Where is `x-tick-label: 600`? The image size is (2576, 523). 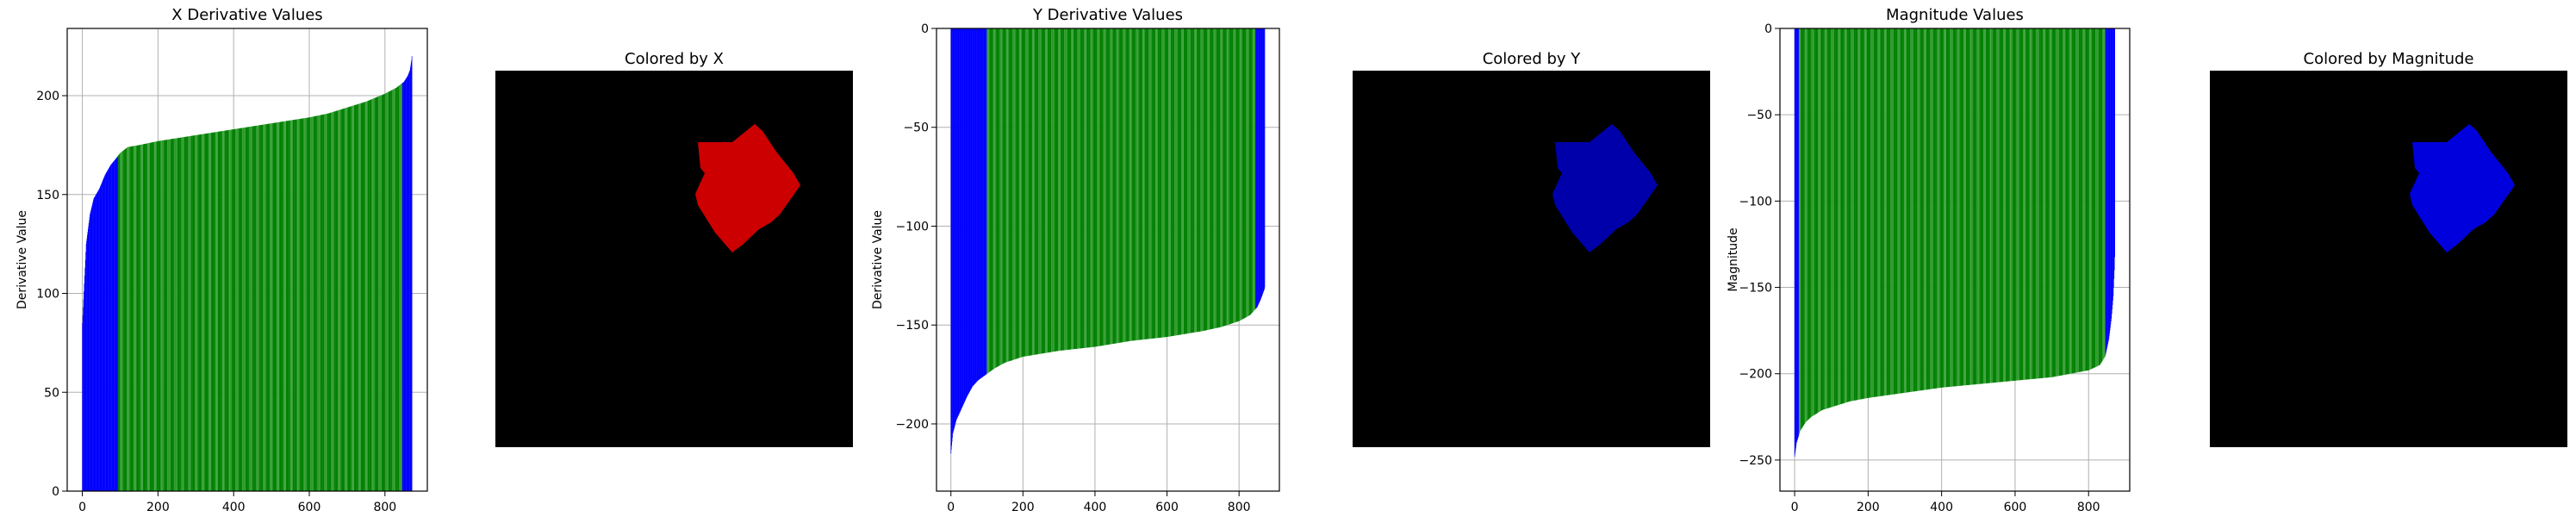 x-tick-label: 600 is located at coordinates (1167, 507).